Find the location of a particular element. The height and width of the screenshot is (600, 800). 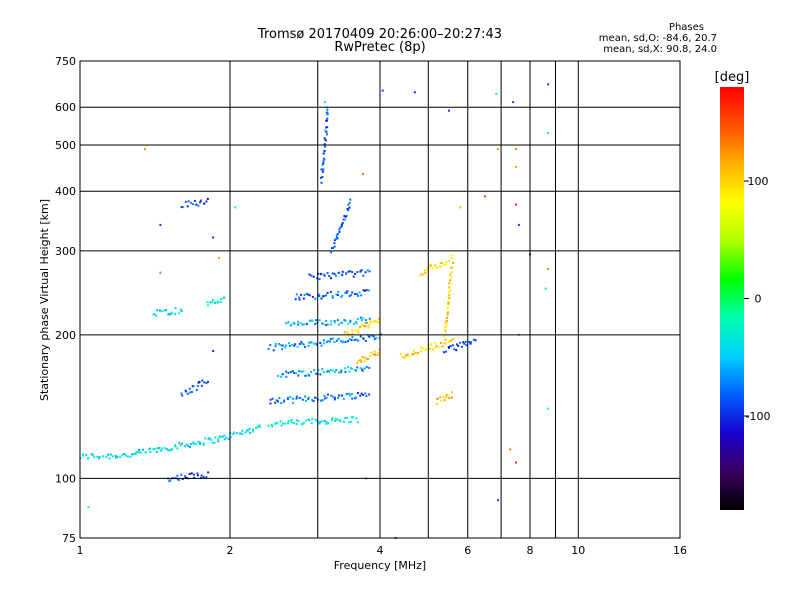

phase-o-stats: mean, sd,O: -84.6, 20.7 is located at coordinates (657, 38).